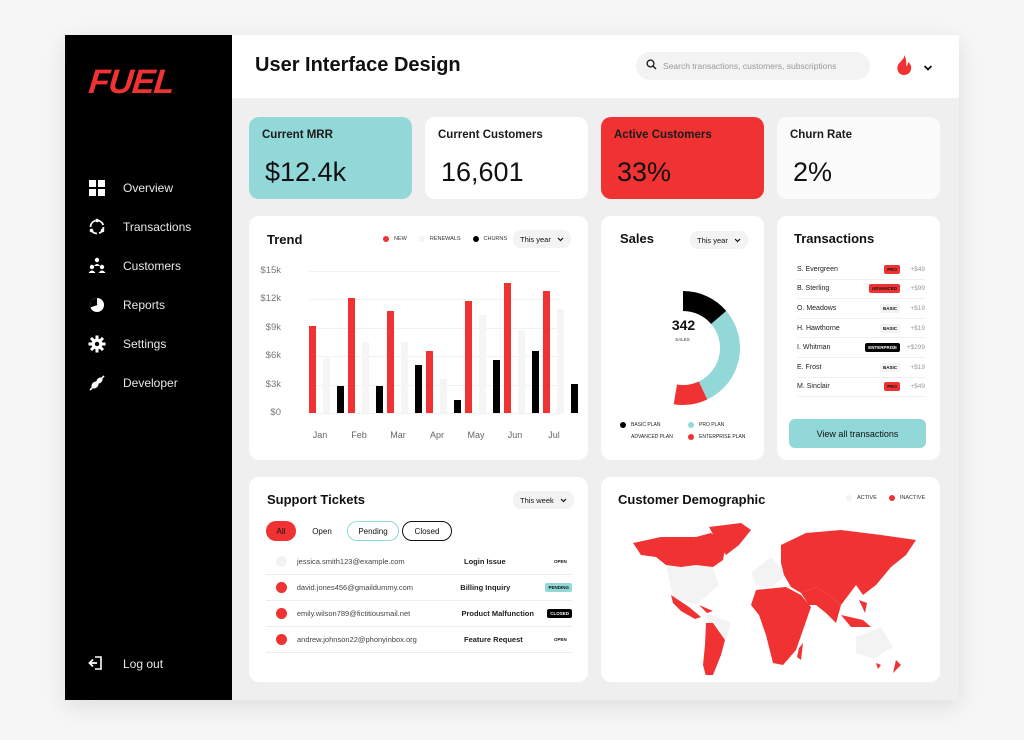  Describe the element at coordinates (560, 639) in the screenshot. I see `ticket-status-badge: OPEN` at that location.